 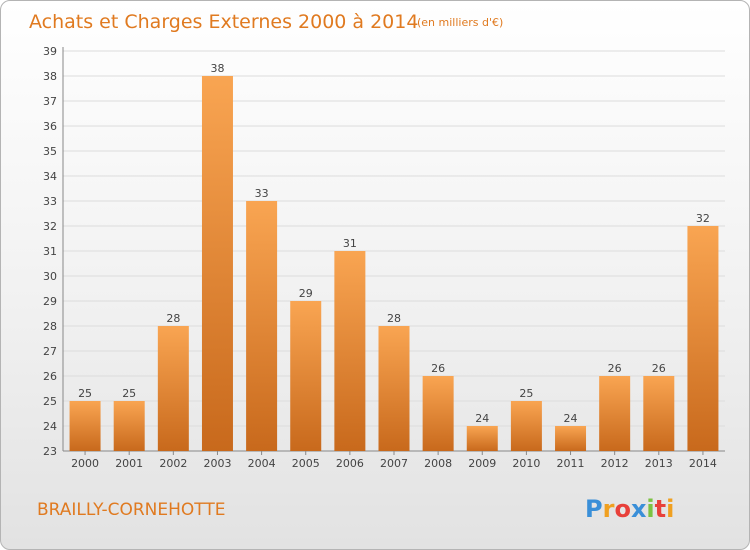 What do you see at coordinates (438, 413) in the screenshot?
I see `bar-2008` at bounding box center [438, 413].